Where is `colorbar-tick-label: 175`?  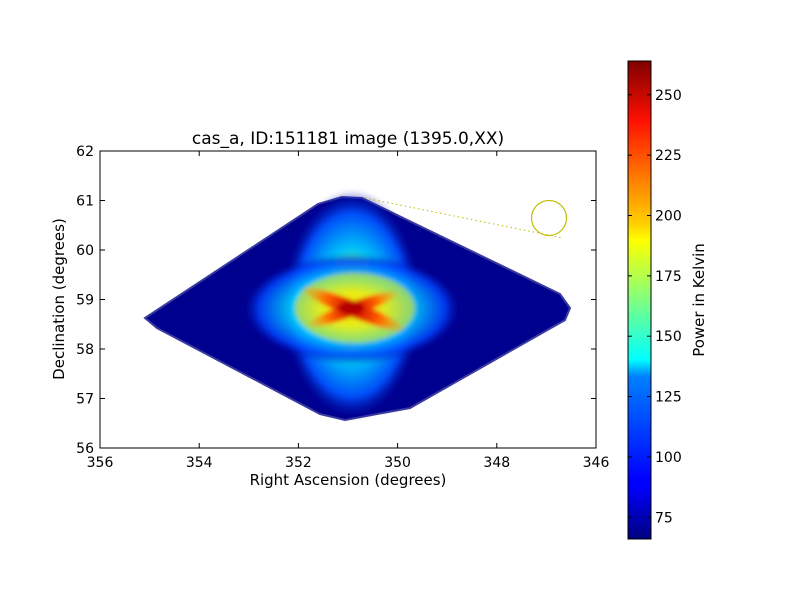 colorbar-tick-label: 175 is located at coordinates (668, 277).